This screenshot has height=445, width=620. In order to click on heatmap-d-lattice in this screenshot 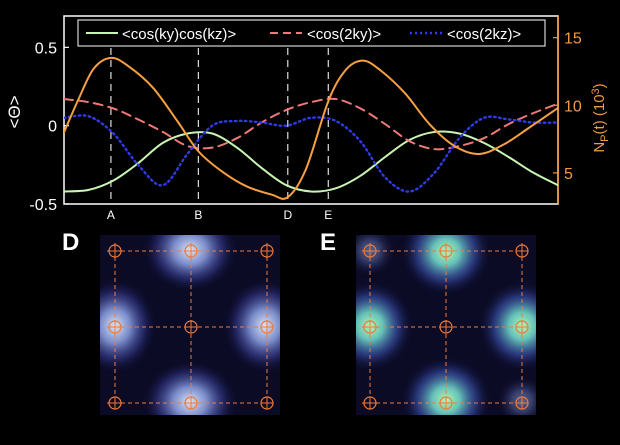, I will do `click(191, 327)`.